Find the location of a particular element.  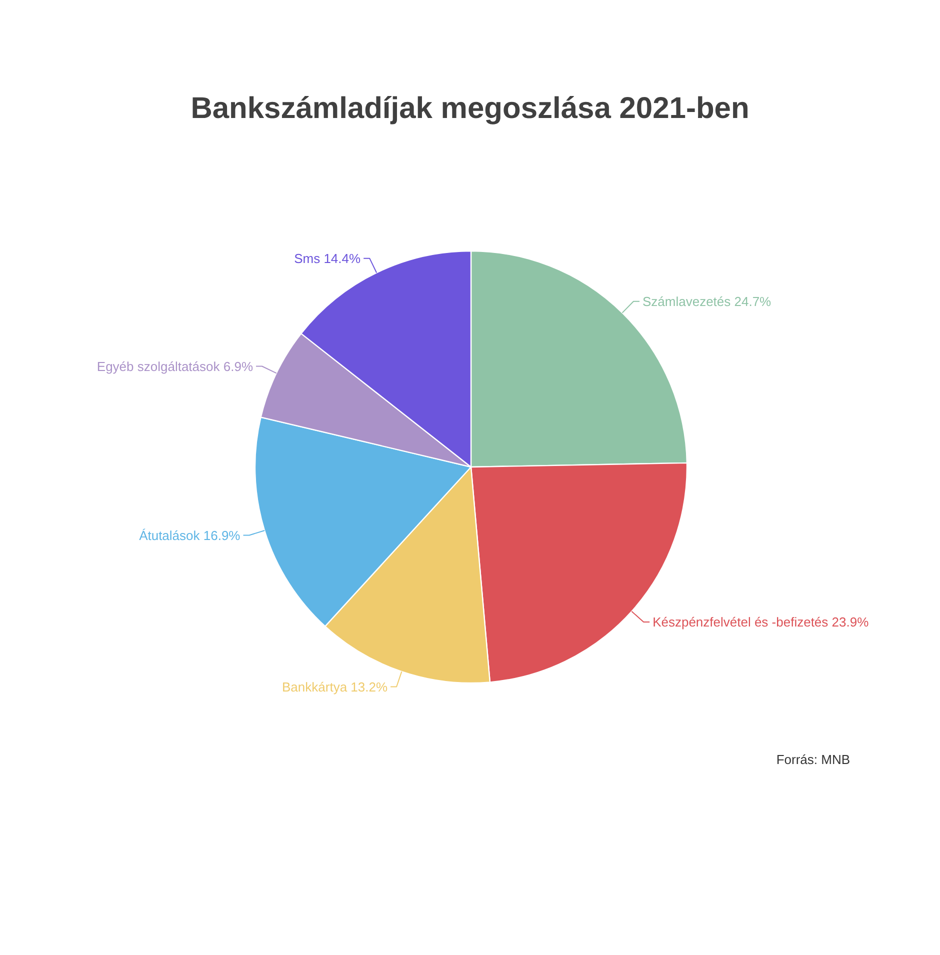

slice-label: Átutalások 16.9% is located at coordinates (190, 535).